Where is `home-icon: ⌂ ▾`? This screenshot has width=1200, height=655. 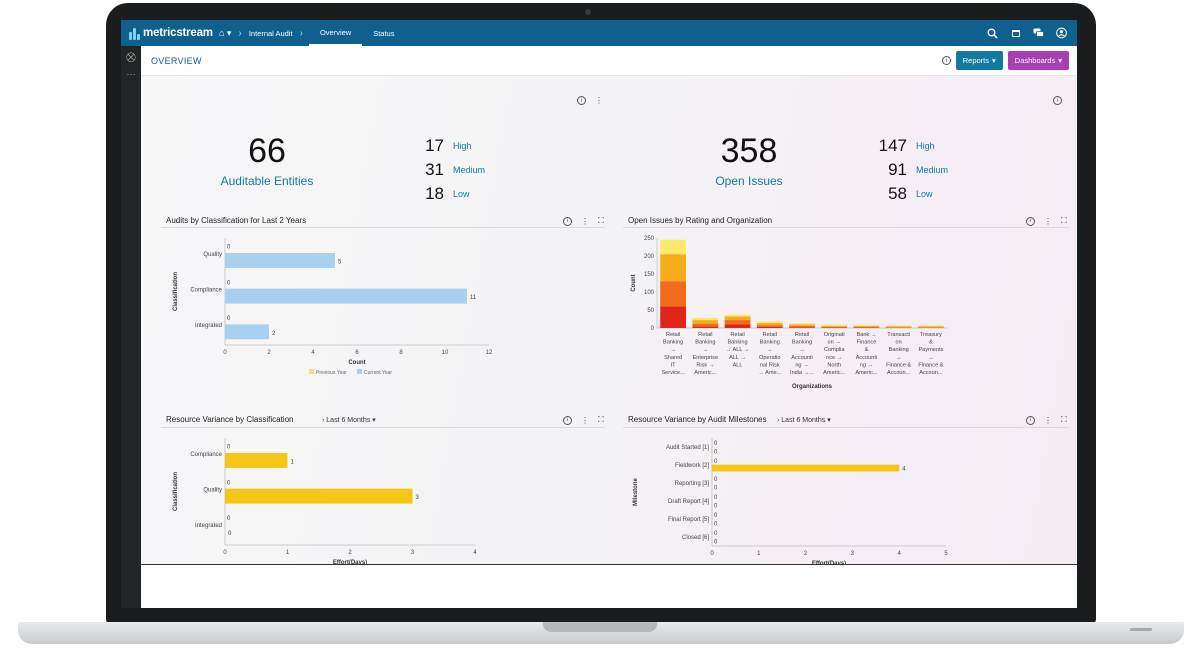
home-icon: ⌂ ▾ is located at coordinates (225, 32).